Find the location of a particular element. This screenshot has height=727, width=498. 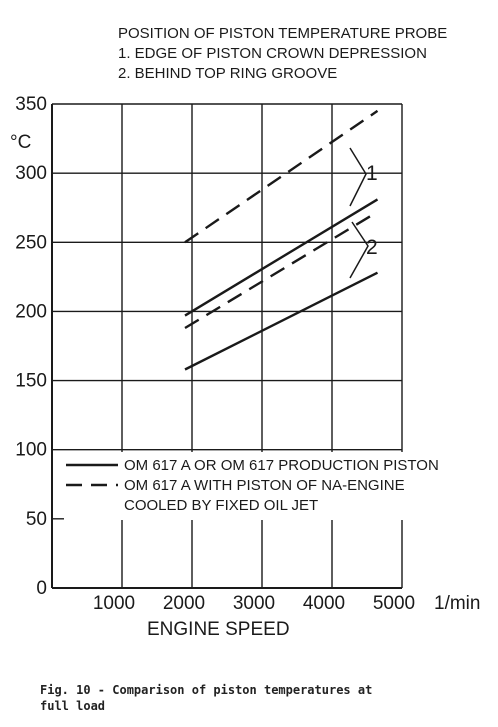

annotation-1-bracket is located at coordinates (358, 177).